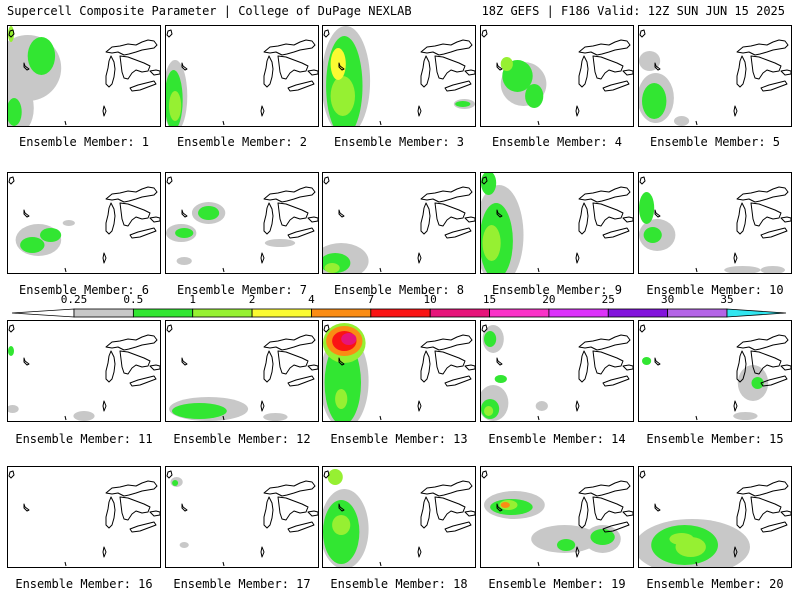 The height and width of the screenshot is (600, 800). Describe the element at coordinates (371, 299) in the screenshot. I see `colorbar-level-label: 7` at that location.